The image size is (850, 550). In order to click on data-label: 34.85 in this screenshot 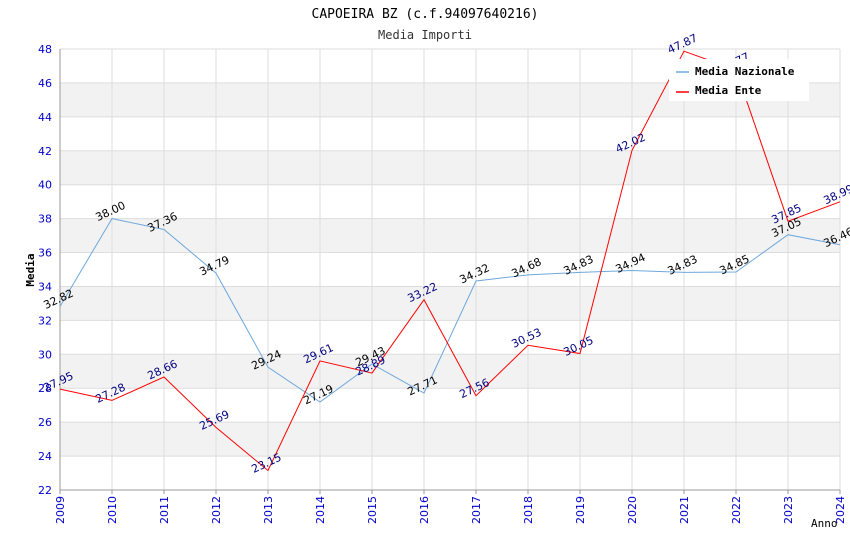, I will do `click(734, 264)`.